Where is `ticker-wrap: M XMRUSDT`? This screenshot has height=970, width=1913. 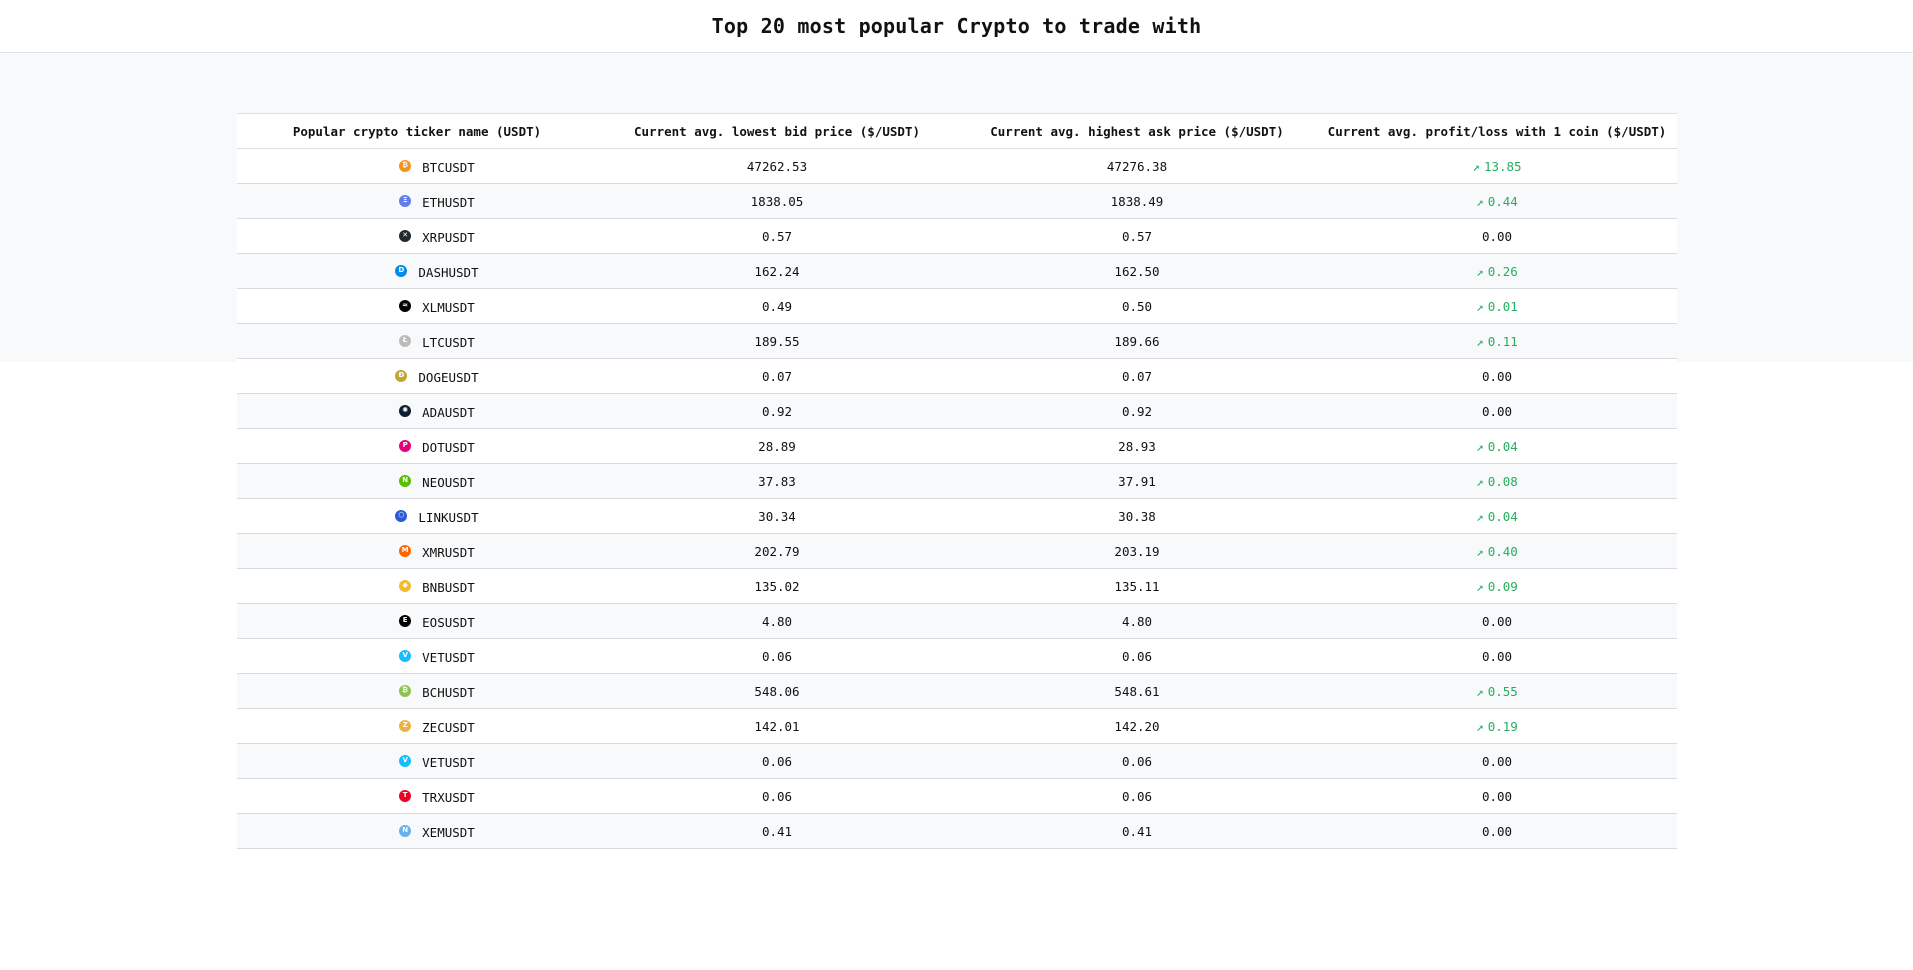 ticker-wrap: M XMRUSDT is located at coordinates (437, 552).